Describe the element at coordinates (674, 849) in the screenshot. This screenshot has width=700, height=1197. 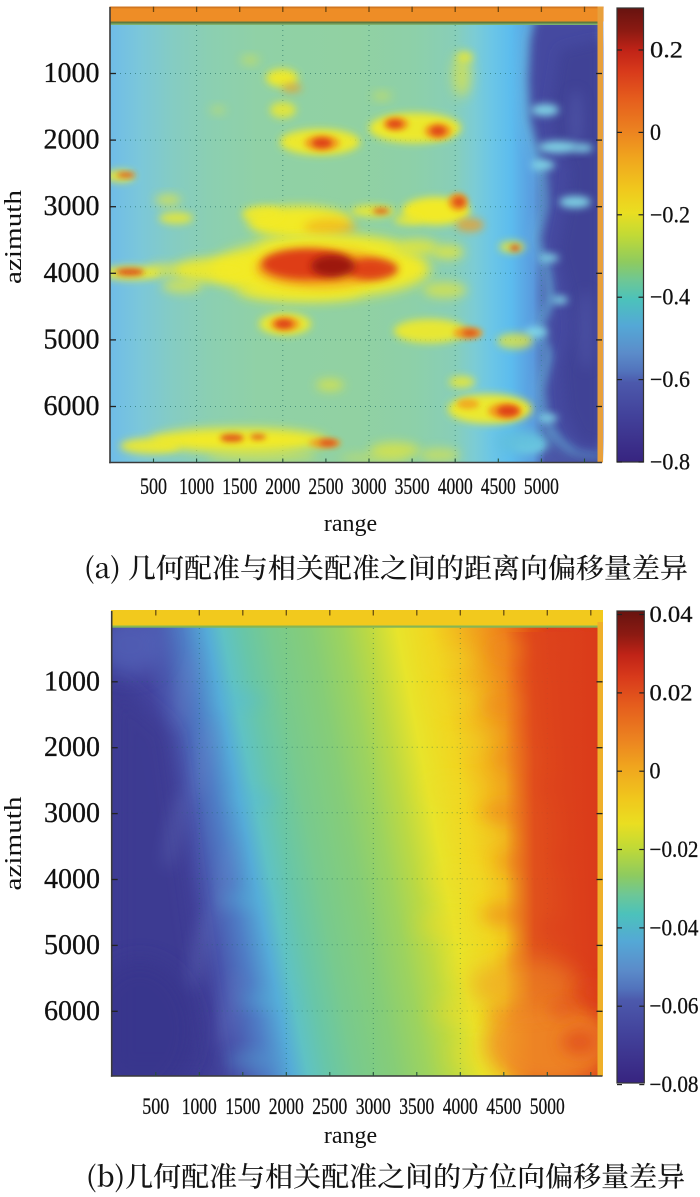
I see `svg-text: −0.02` at that location.